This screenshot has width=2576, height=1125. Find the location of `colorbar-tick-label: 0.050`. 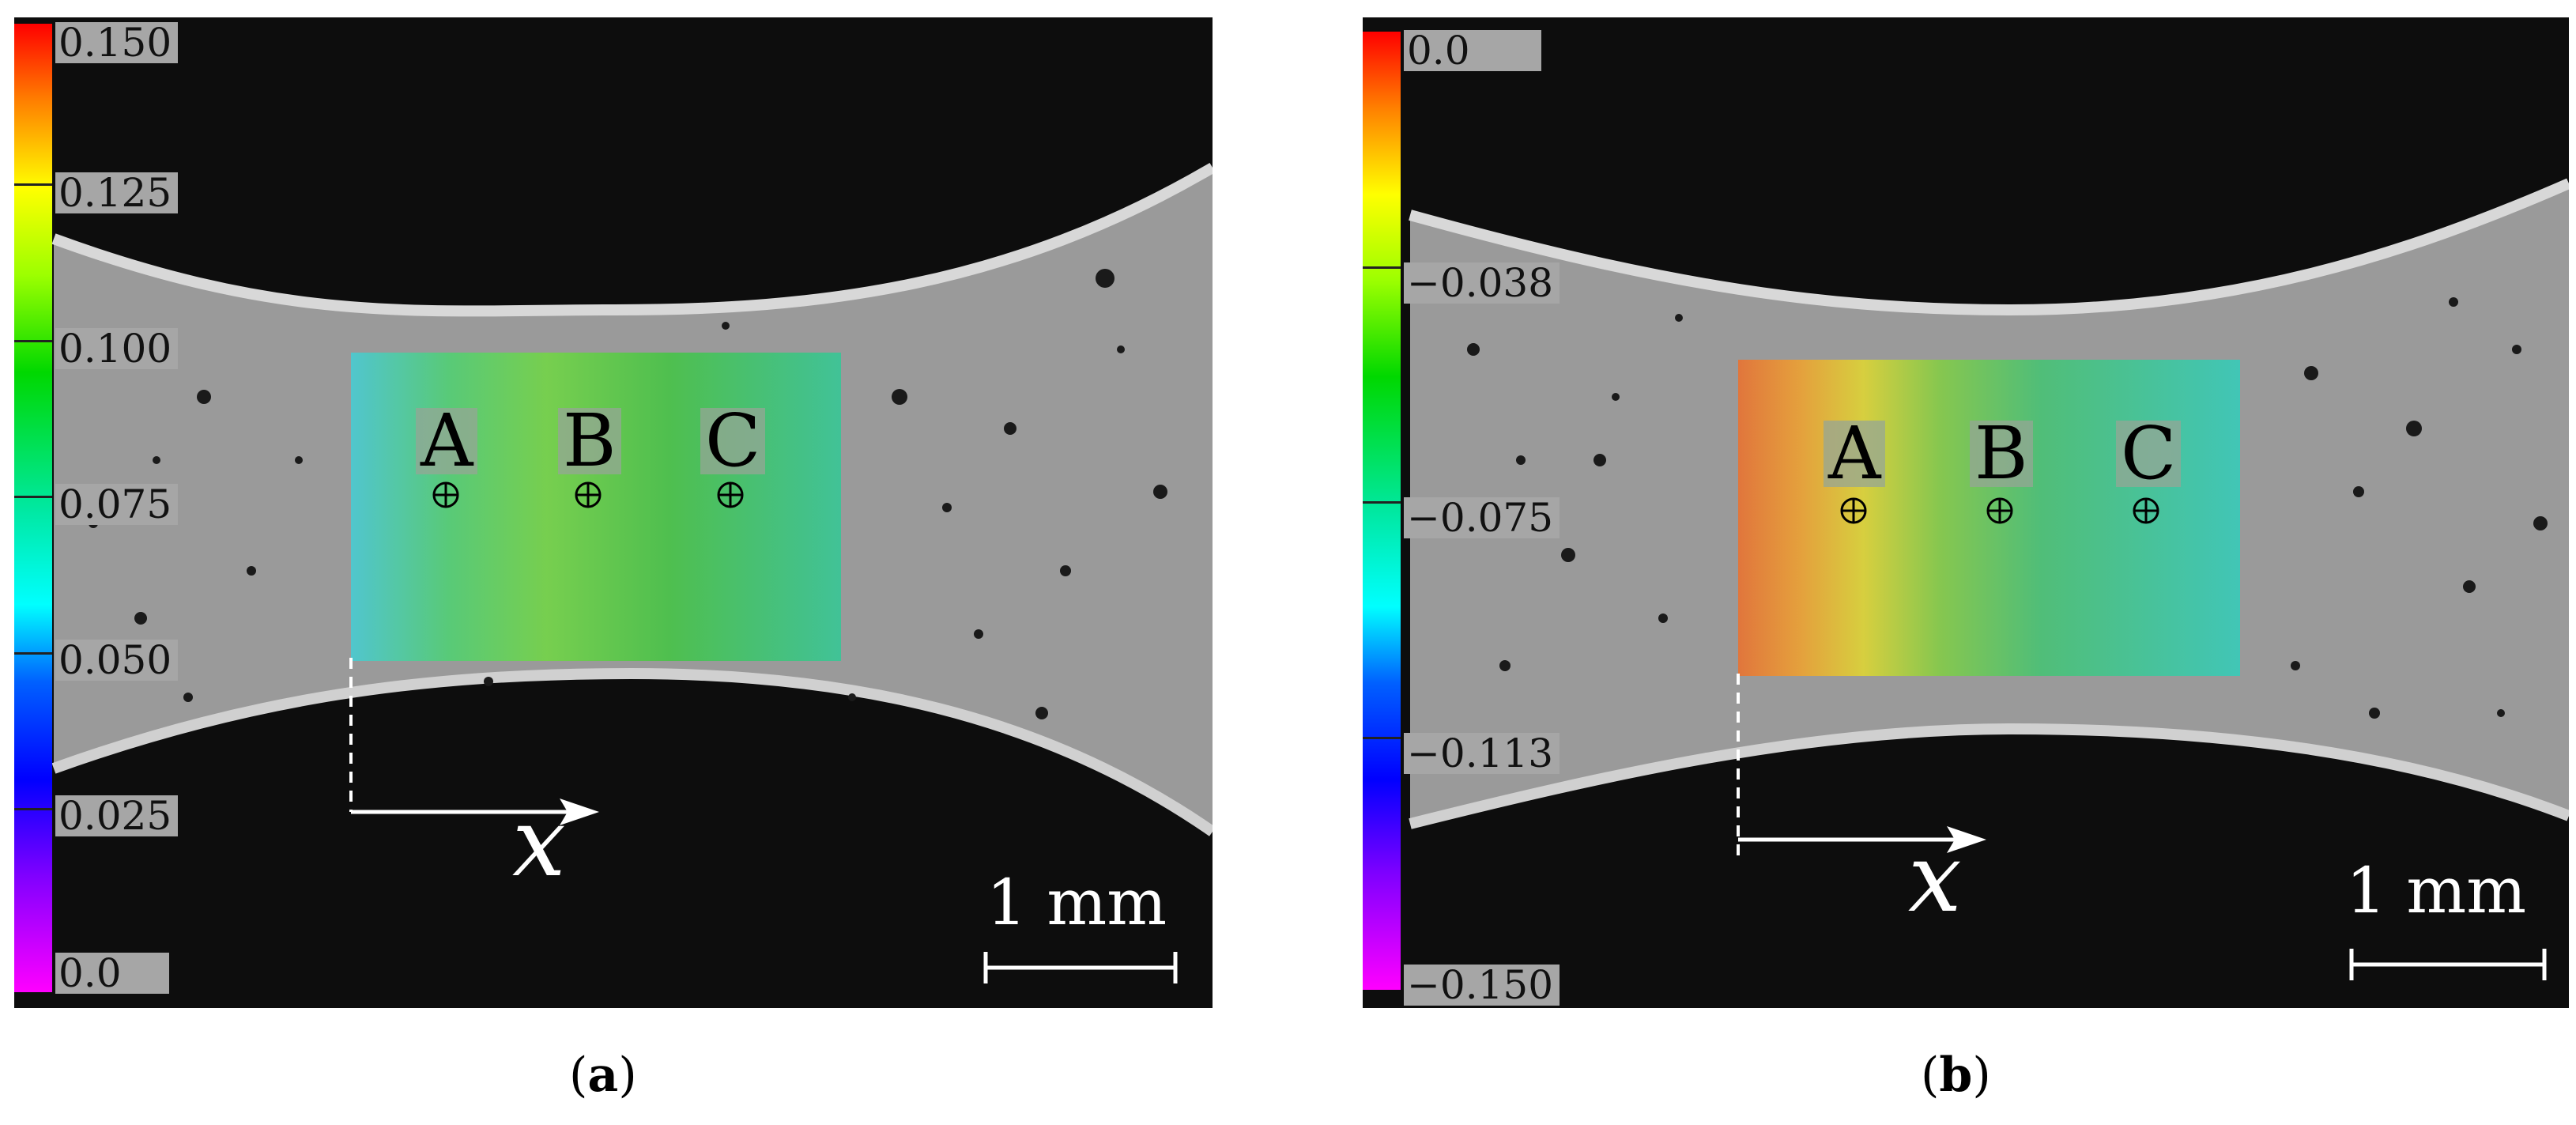

colorbar-tick-label: 0.050 is located at coordinates (117, 660).